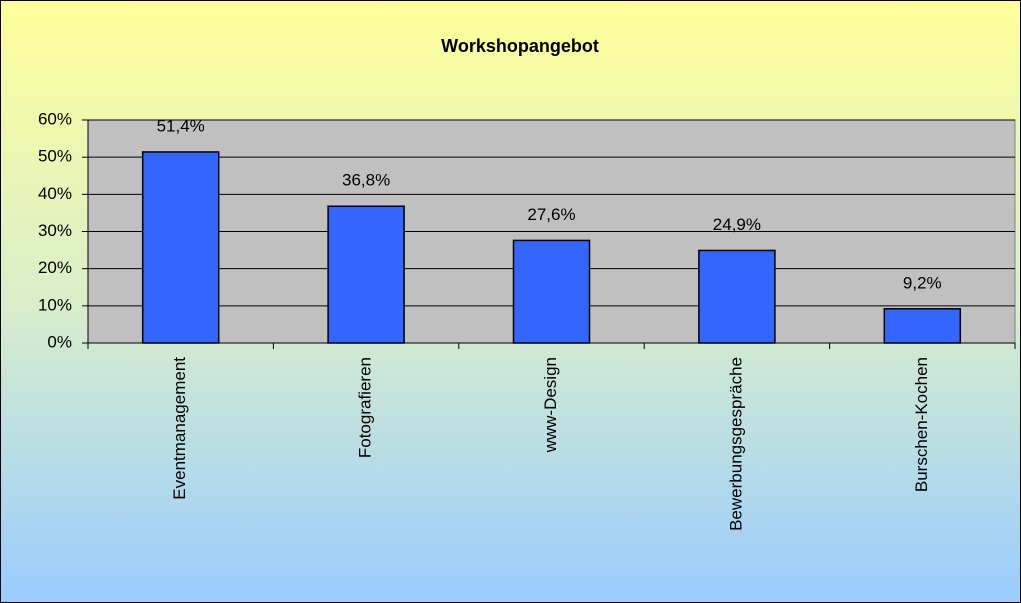 The width and height of the screenshot is (1021, 603). Describe the element at coordinates (55, 230) in the screenshot. I see `y-tick-label: 30%` at that location.